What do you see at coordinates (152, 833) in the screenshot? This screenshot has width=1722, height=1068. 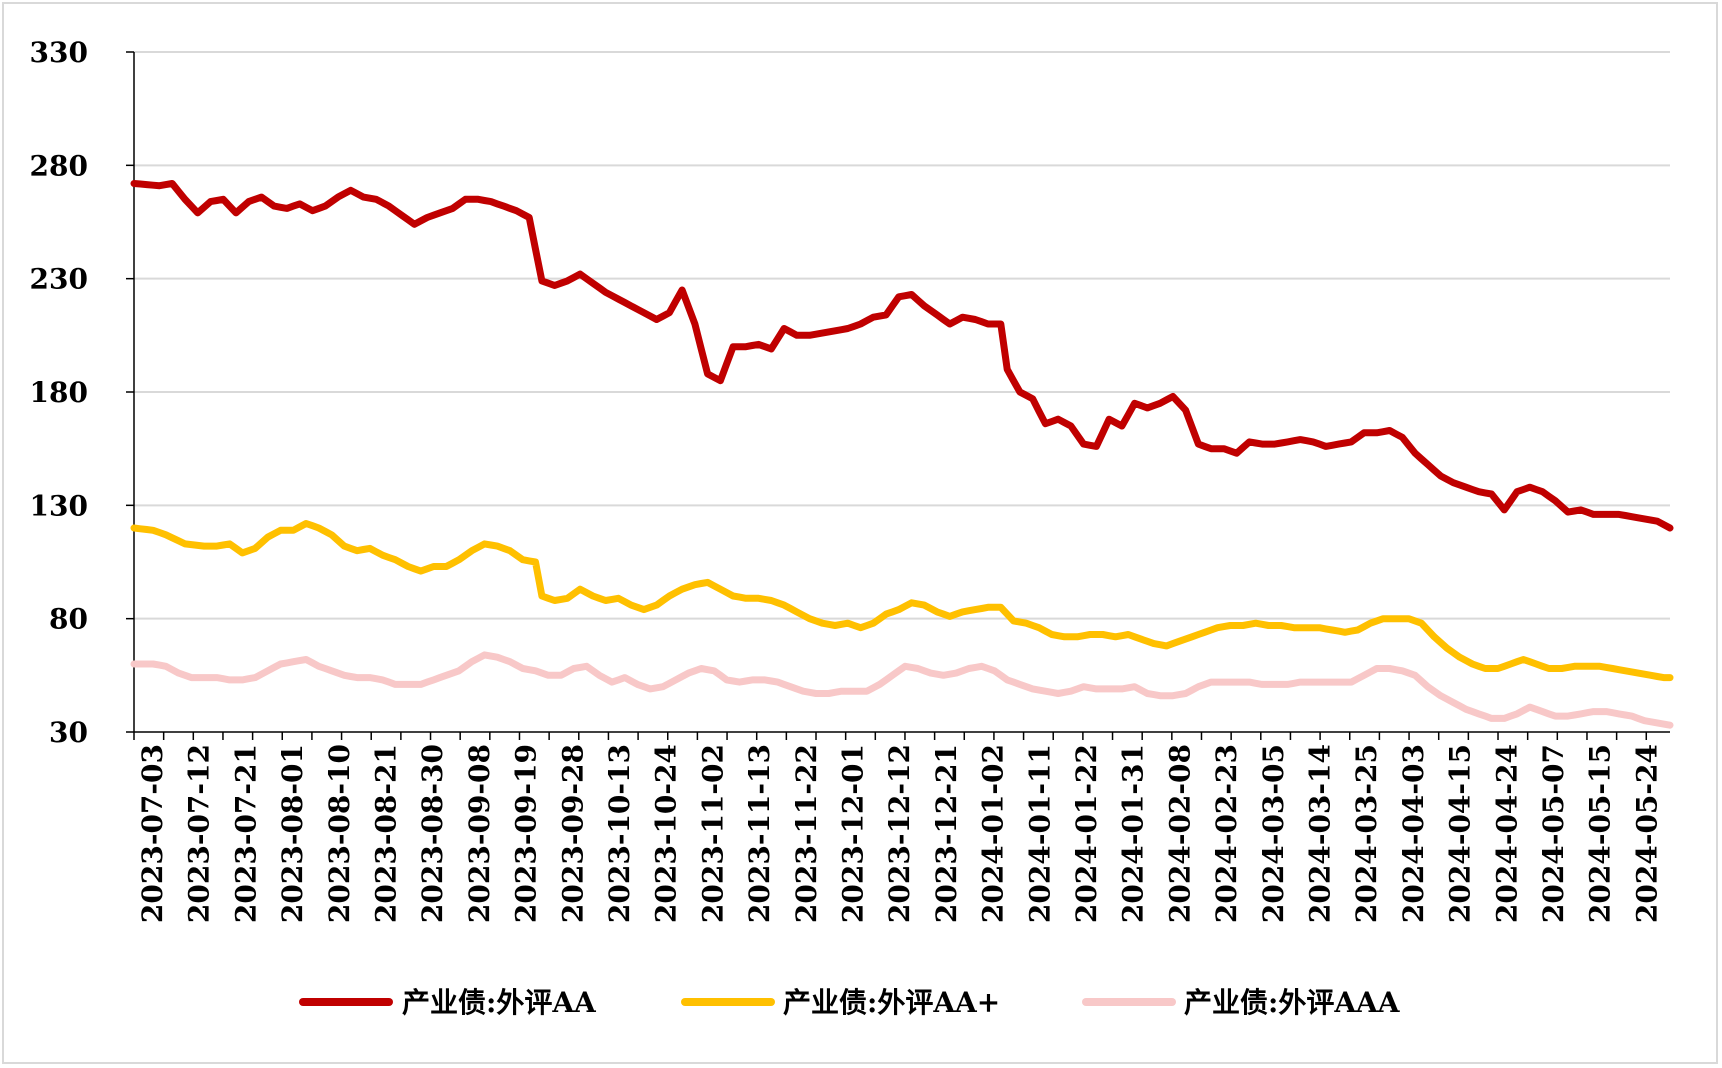 I see `x-tick-label: 2023-07-03` at bounding box center [152, 833].